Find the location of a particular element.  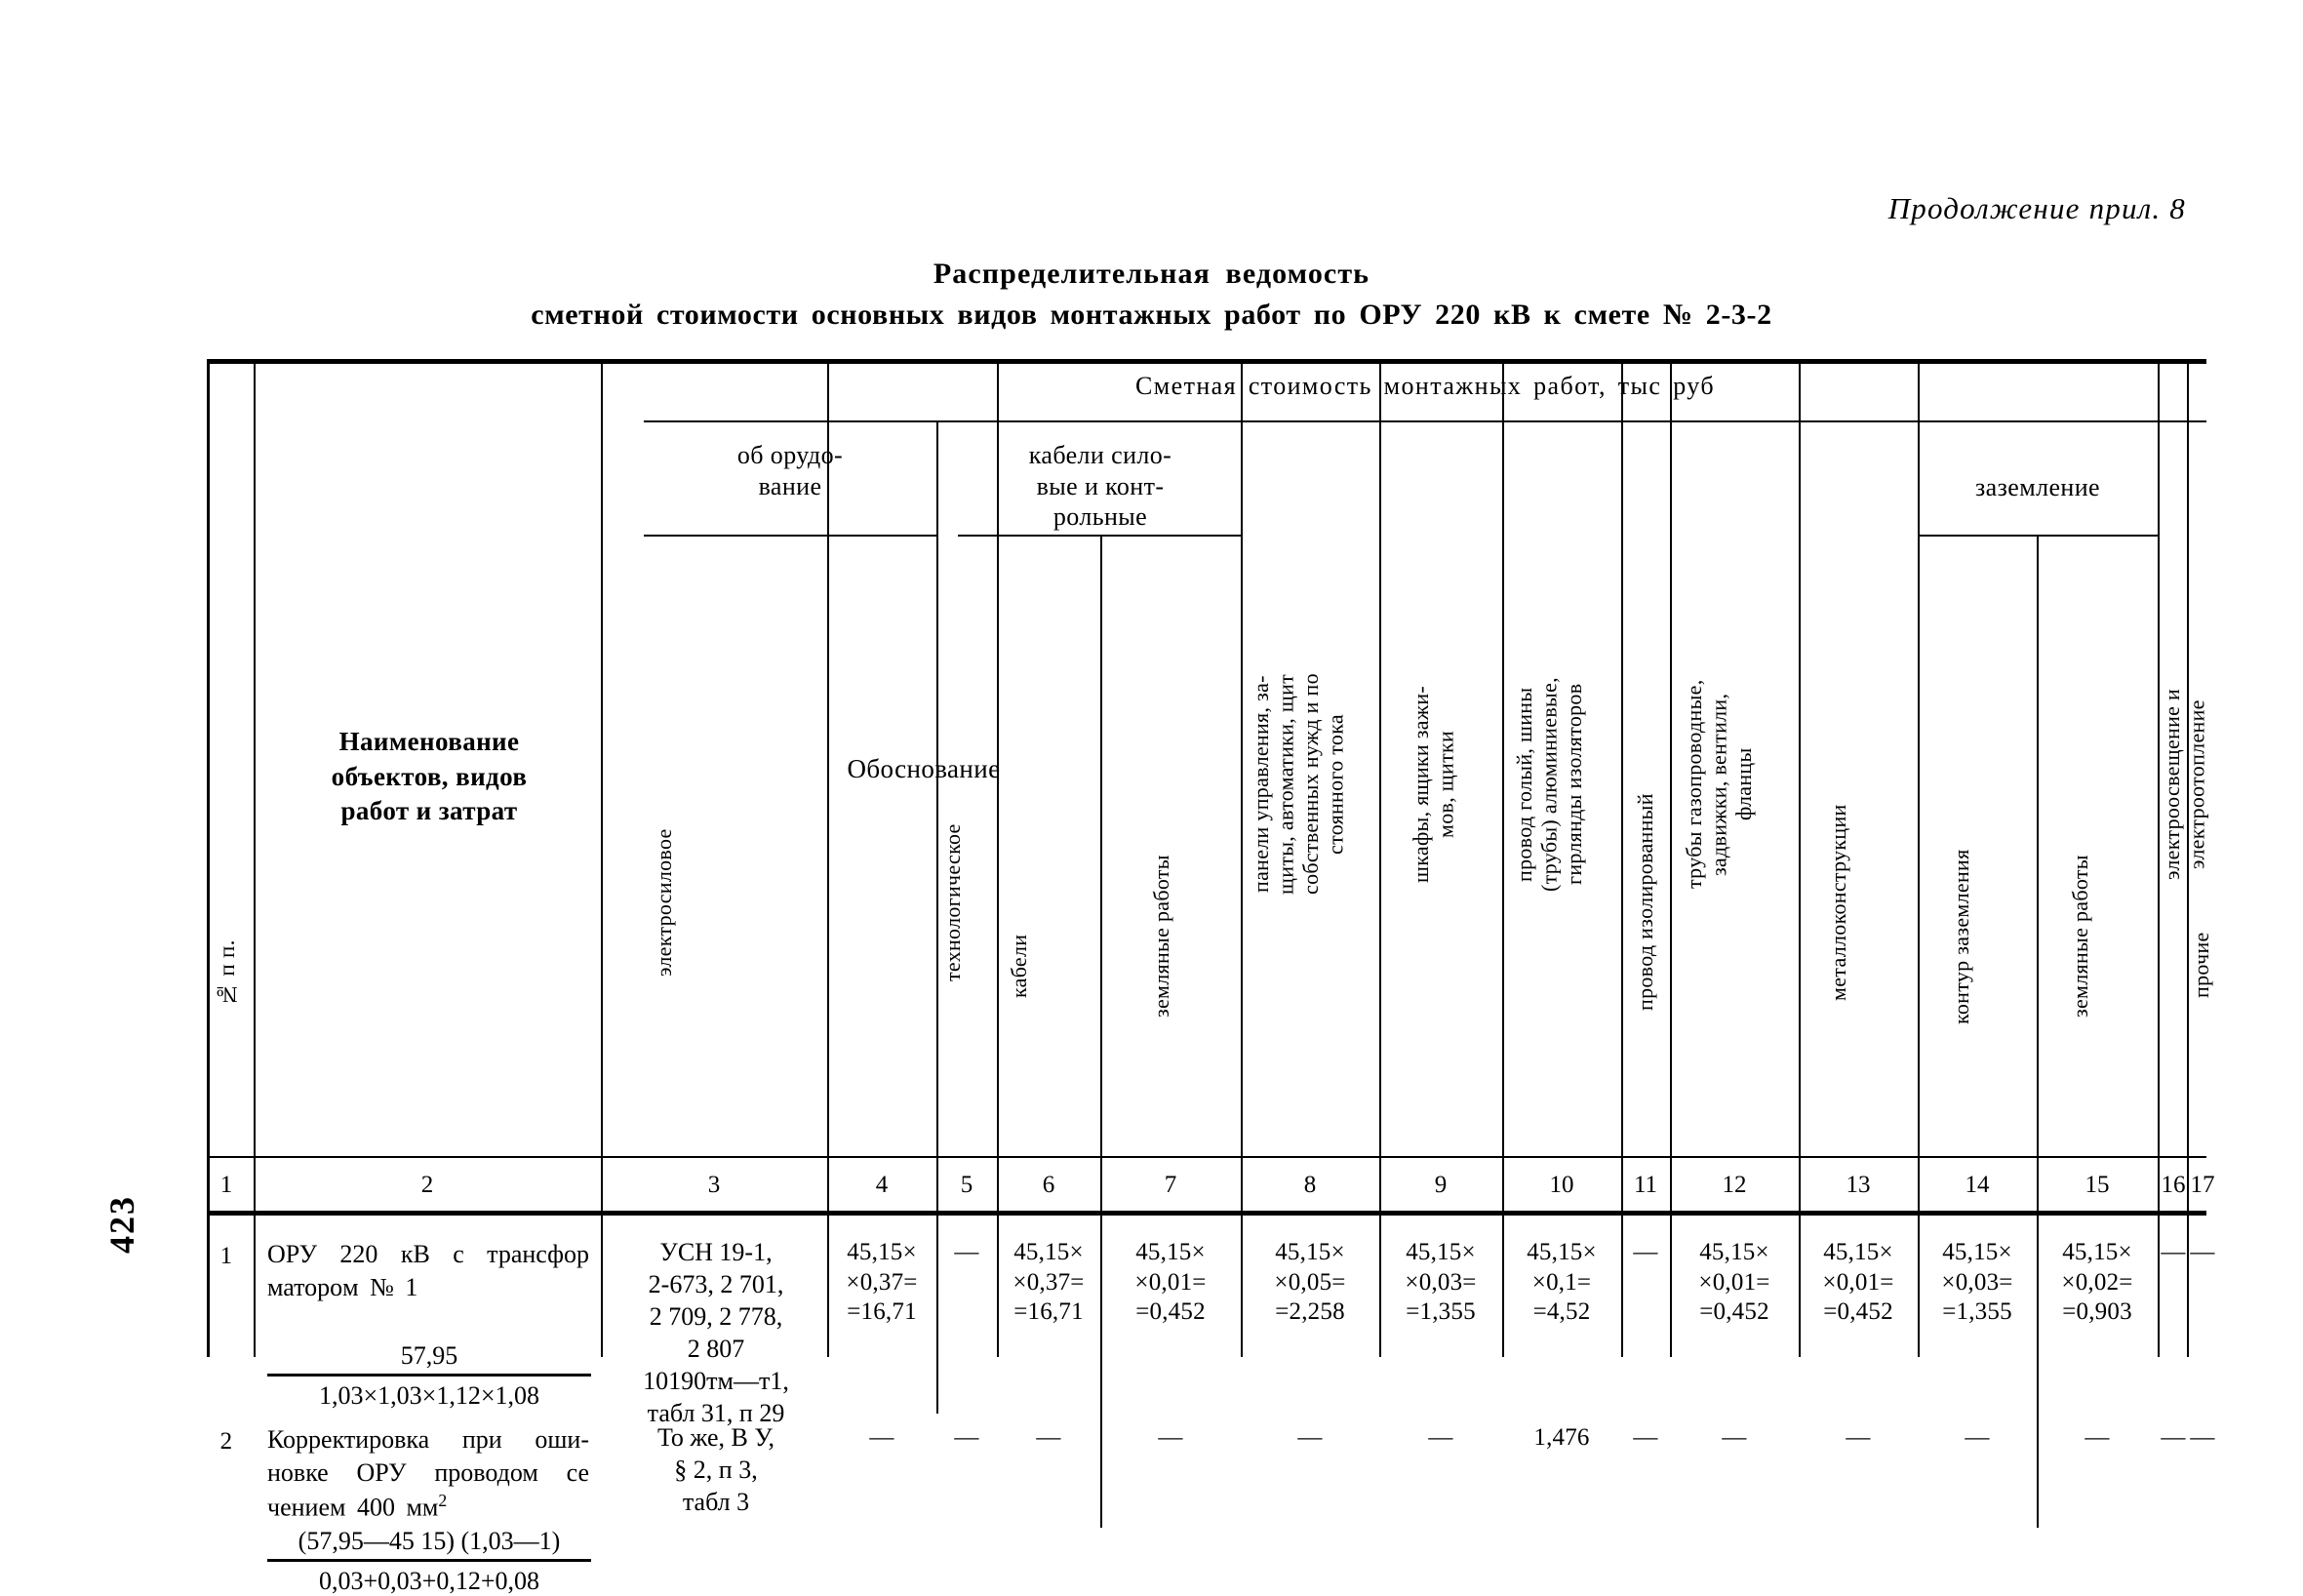

cell-r1c9: 45,15× ×0,03= =1,355 is located at coordinates (1441, 1282).